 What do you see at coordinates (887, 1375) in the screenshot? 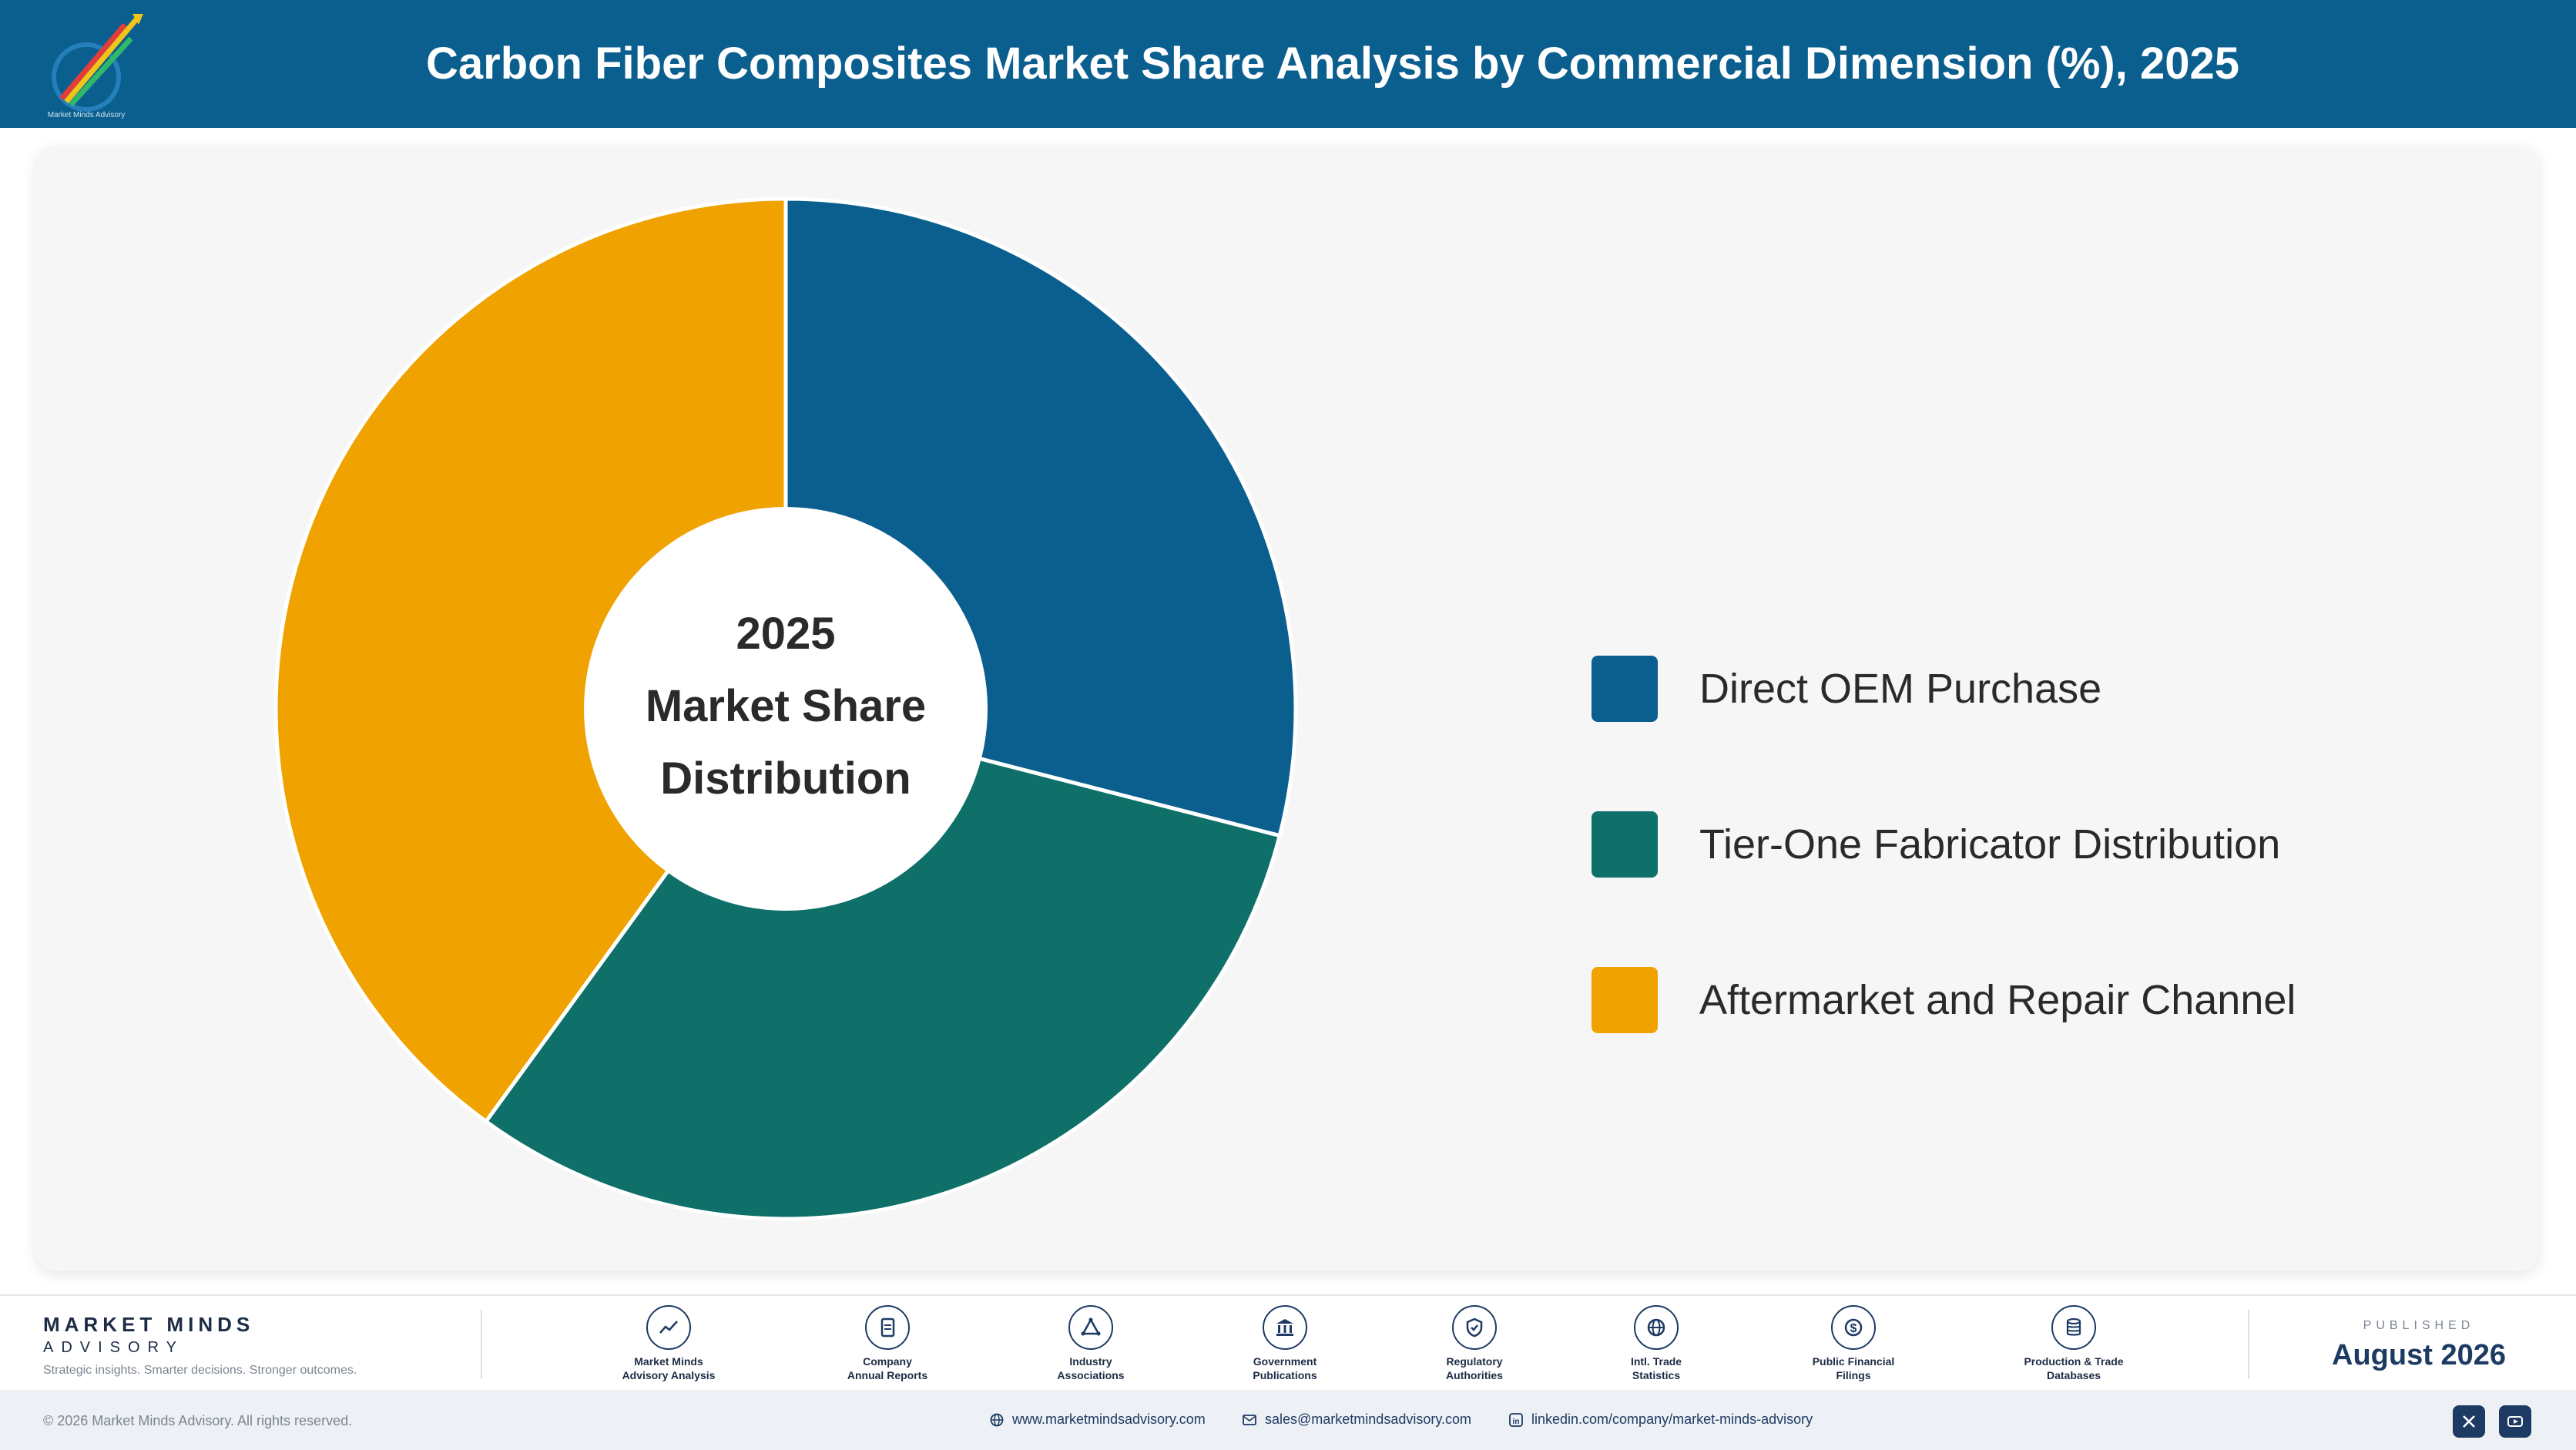
I see `source-label-line2: Annual Reports` at bounding box center [887, 1375].